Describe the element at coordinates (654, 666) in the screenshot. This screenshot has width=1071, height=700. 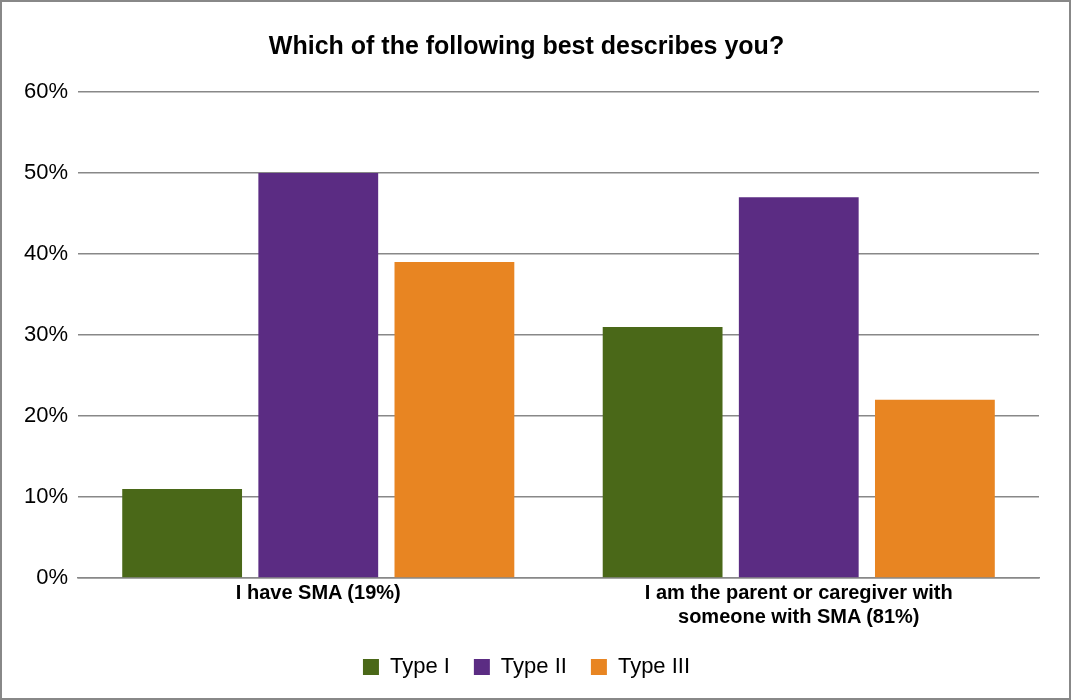
I see `legend-label: Type III` at that location.